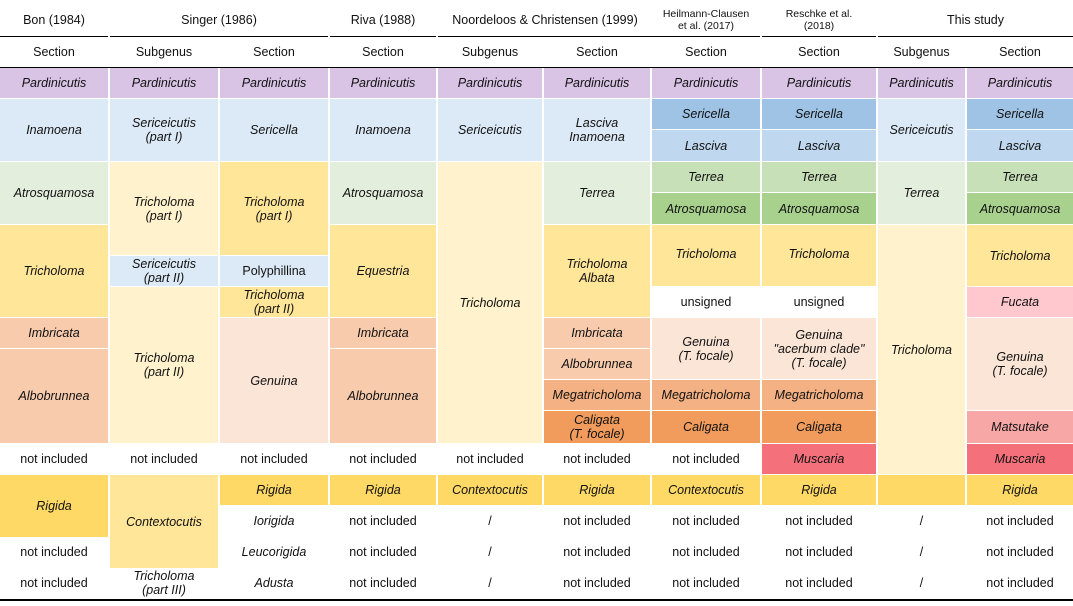  Describe the element at coordinates (536, 600) in the screenshot. I see `bottom-rule` at that location.